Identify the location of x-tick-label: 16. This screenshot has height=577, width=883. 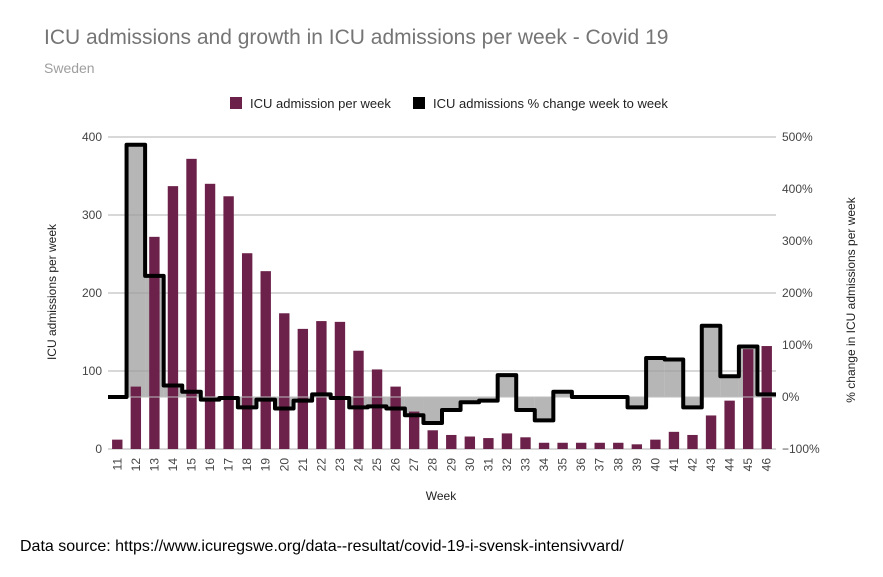
(210, 465).